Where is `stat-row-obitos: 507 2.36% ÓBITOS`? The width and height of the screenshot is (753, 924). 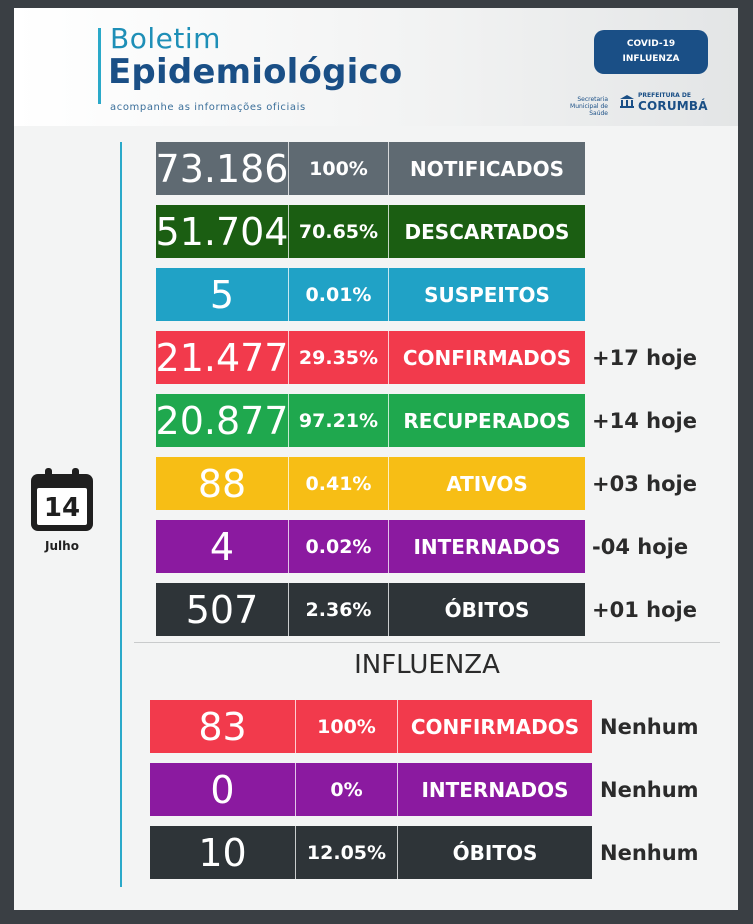 stat-row-obitos: 507 2.36% ÓBITOS is located at coordinates (370, 609).